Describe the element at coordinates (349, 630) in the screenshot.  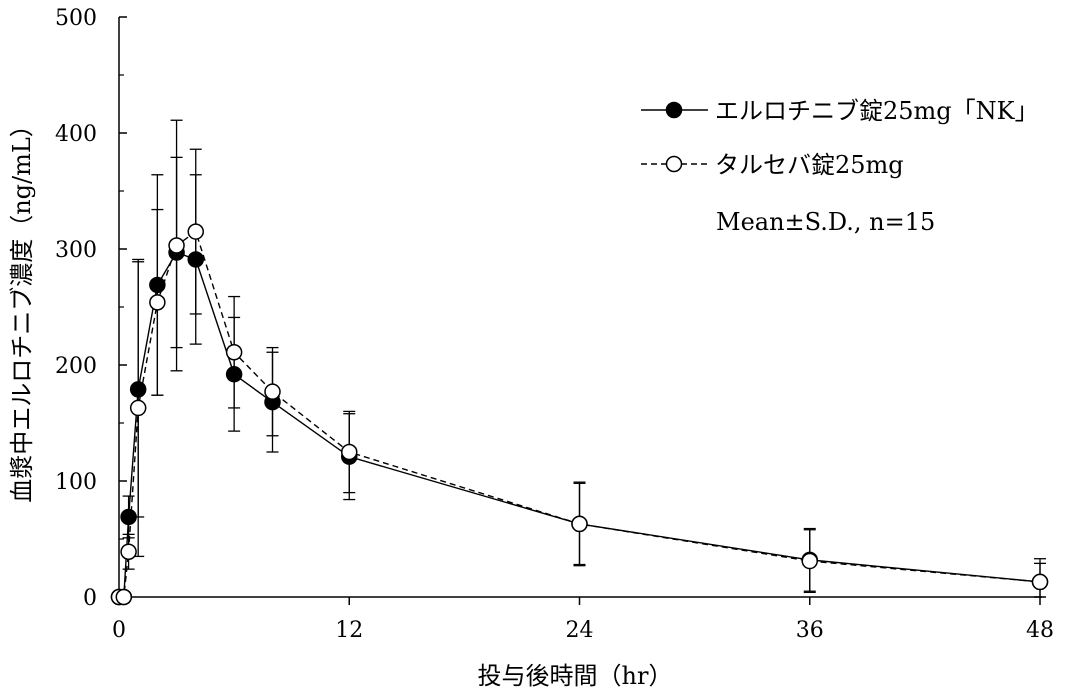
I see `x-tick-label: 12` at that location.